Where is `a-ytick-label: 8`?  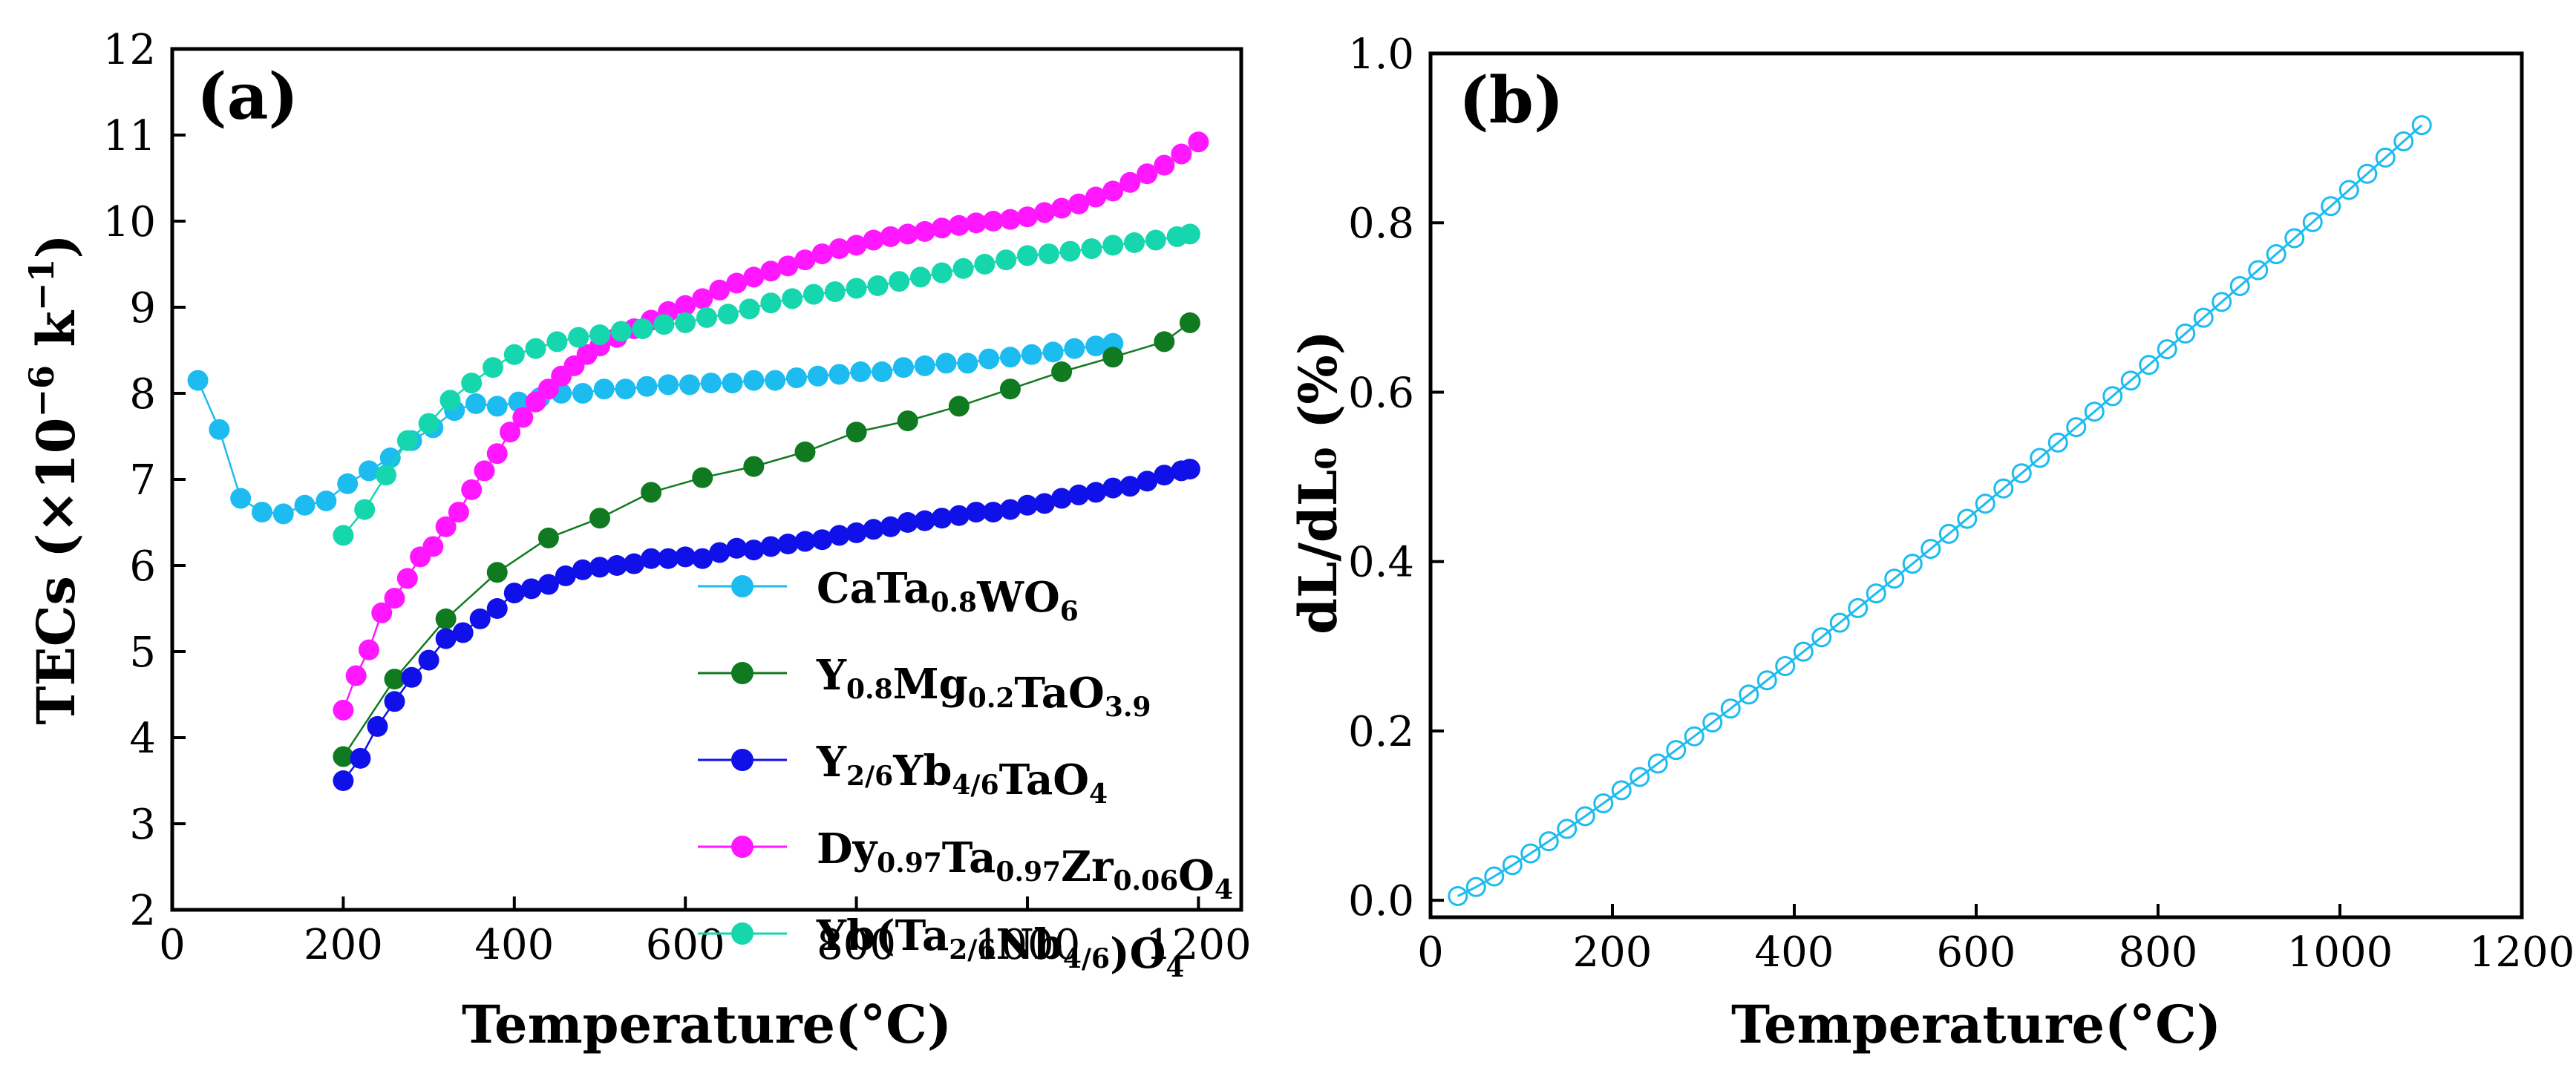
a-ytick-label: 8 is located at coordinates (142, 394).